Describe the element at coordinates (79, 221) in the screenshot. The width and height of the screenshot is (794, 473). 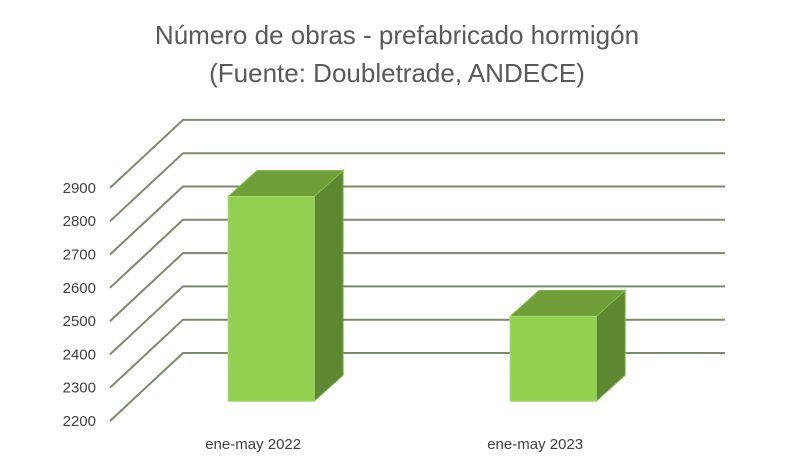
I see `y-tick-label: 2800` at that location.